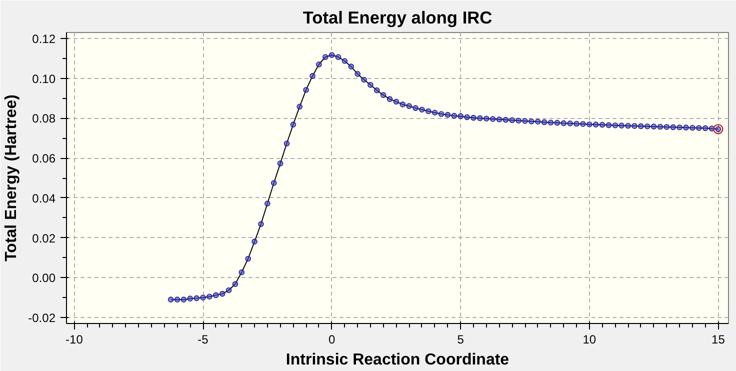 This screenshot has height=371, width=736. I want to click on y-tick-label: 0.00, so click(44, 278).